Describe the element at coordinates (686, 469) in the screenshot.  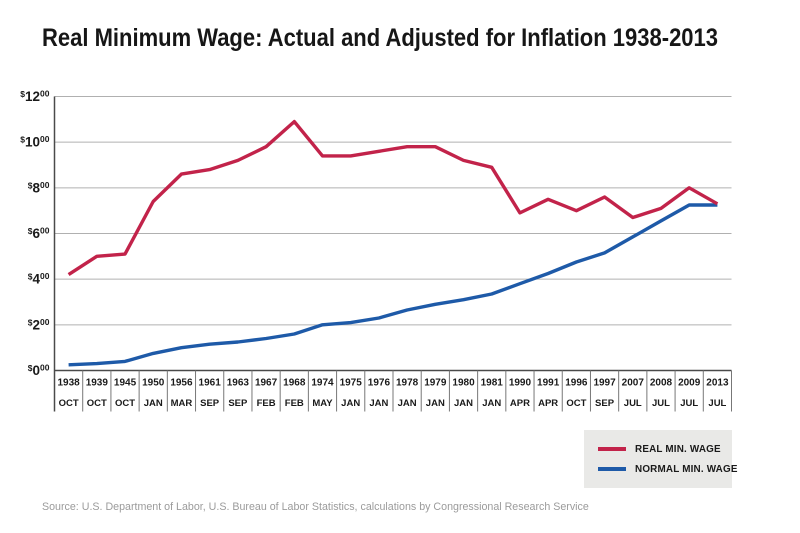
I see `legend-label-normal: NORMAL MIN. WAGE` at that location.